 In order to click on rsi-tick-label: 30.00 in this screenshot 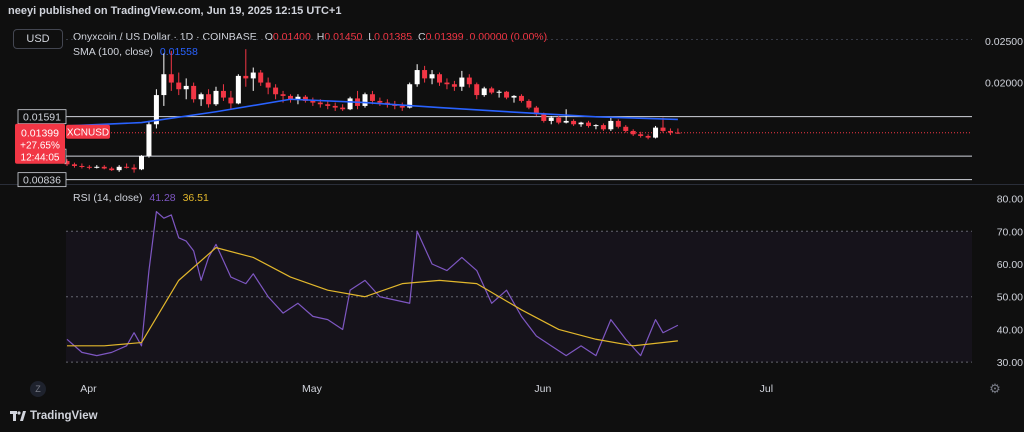, I will do `click(1010, 363)`.